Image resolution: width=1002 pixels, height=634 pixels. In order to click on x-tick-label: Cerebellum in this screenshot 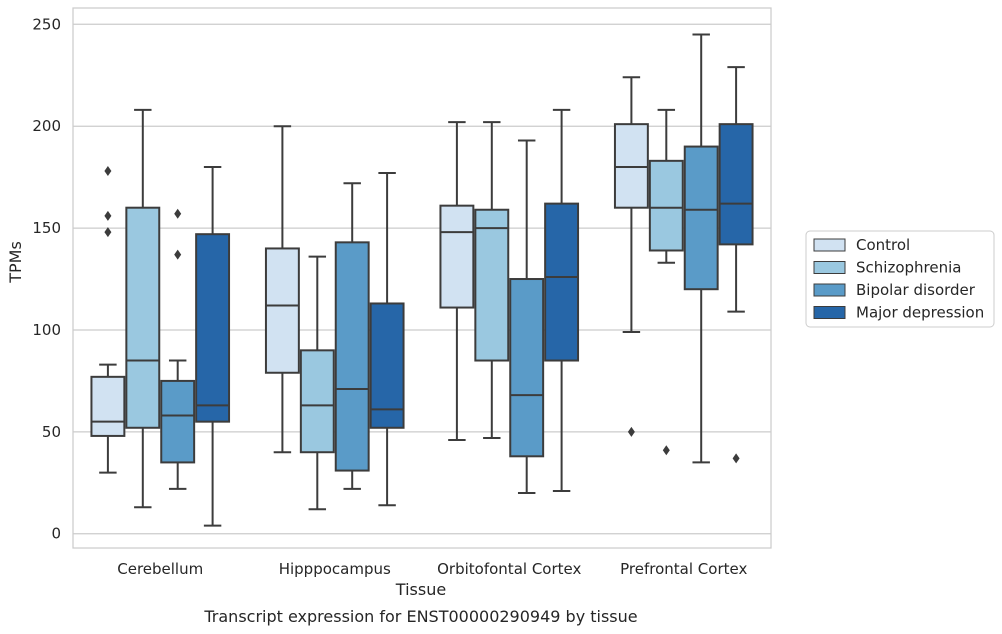, I will do `click(160, 569)`.